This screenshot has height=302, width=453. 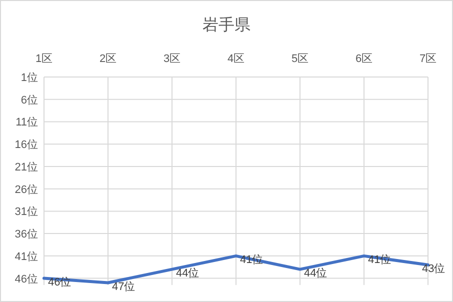 I want to click on xtick: 1区, so click(x=44, y=59).